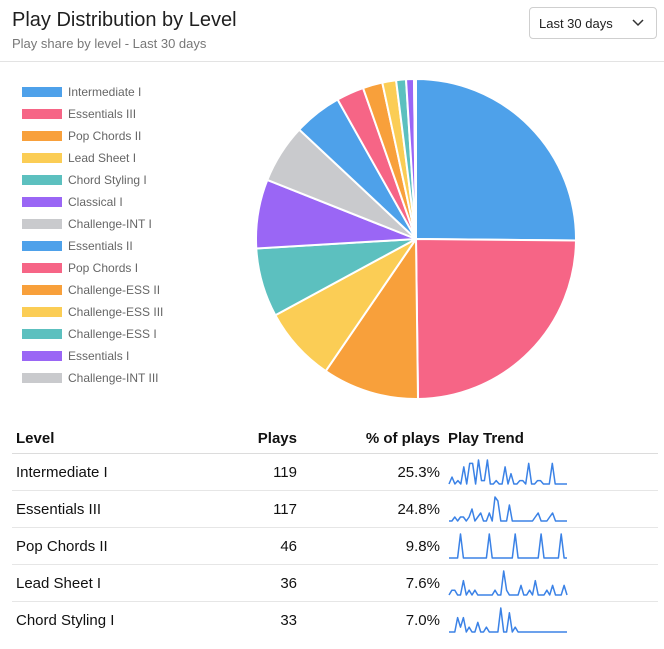 Image resolution: width=664 pixels, height=649 pixels. Describe the element at coordinates (105, 92) in the screenshot. I see `legend-label: Intermediate I` at that location.